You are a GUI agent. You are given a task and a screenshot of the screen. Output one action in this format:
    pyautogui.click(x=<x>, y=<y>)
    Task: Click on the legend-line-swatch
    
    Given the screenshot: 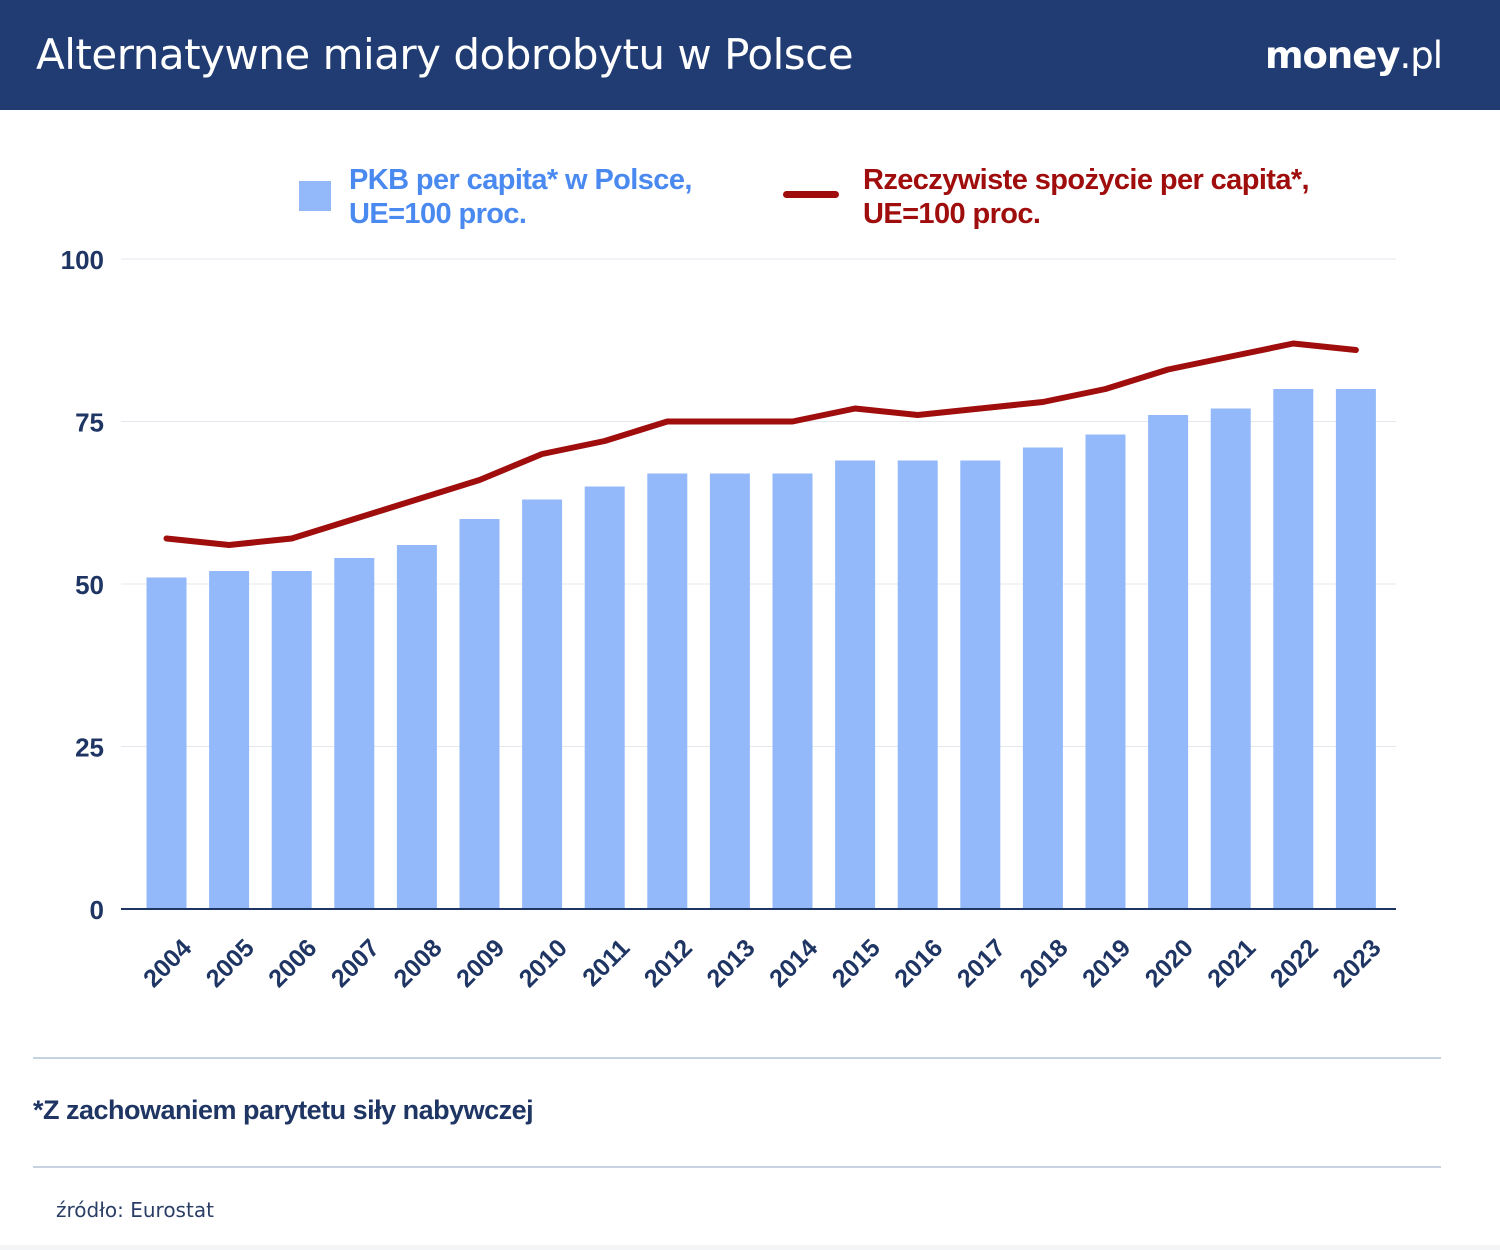 What is the action you would take?
    pyautogui.click(x=811, y=194)
    